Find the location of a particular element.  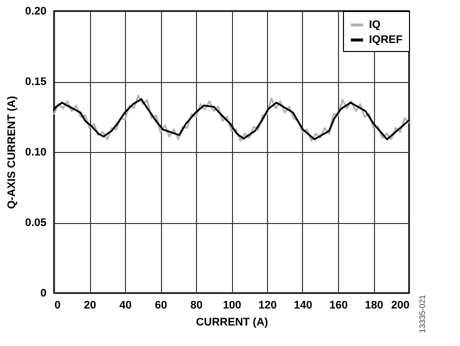

legend-label: IQREF is located at coordinates (386, 40).